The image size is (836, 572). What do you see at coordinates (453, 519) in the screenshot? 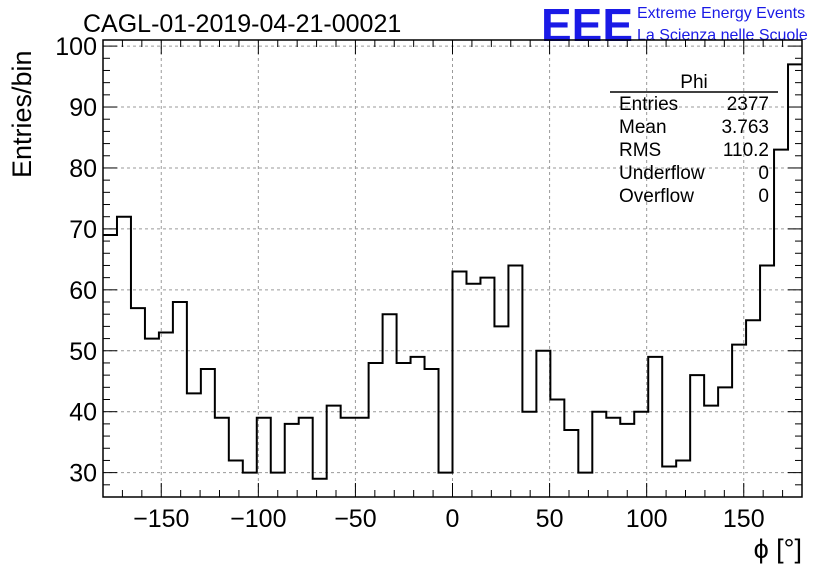
I see `x-tick-label: 0` at bounding box center [453, 519].